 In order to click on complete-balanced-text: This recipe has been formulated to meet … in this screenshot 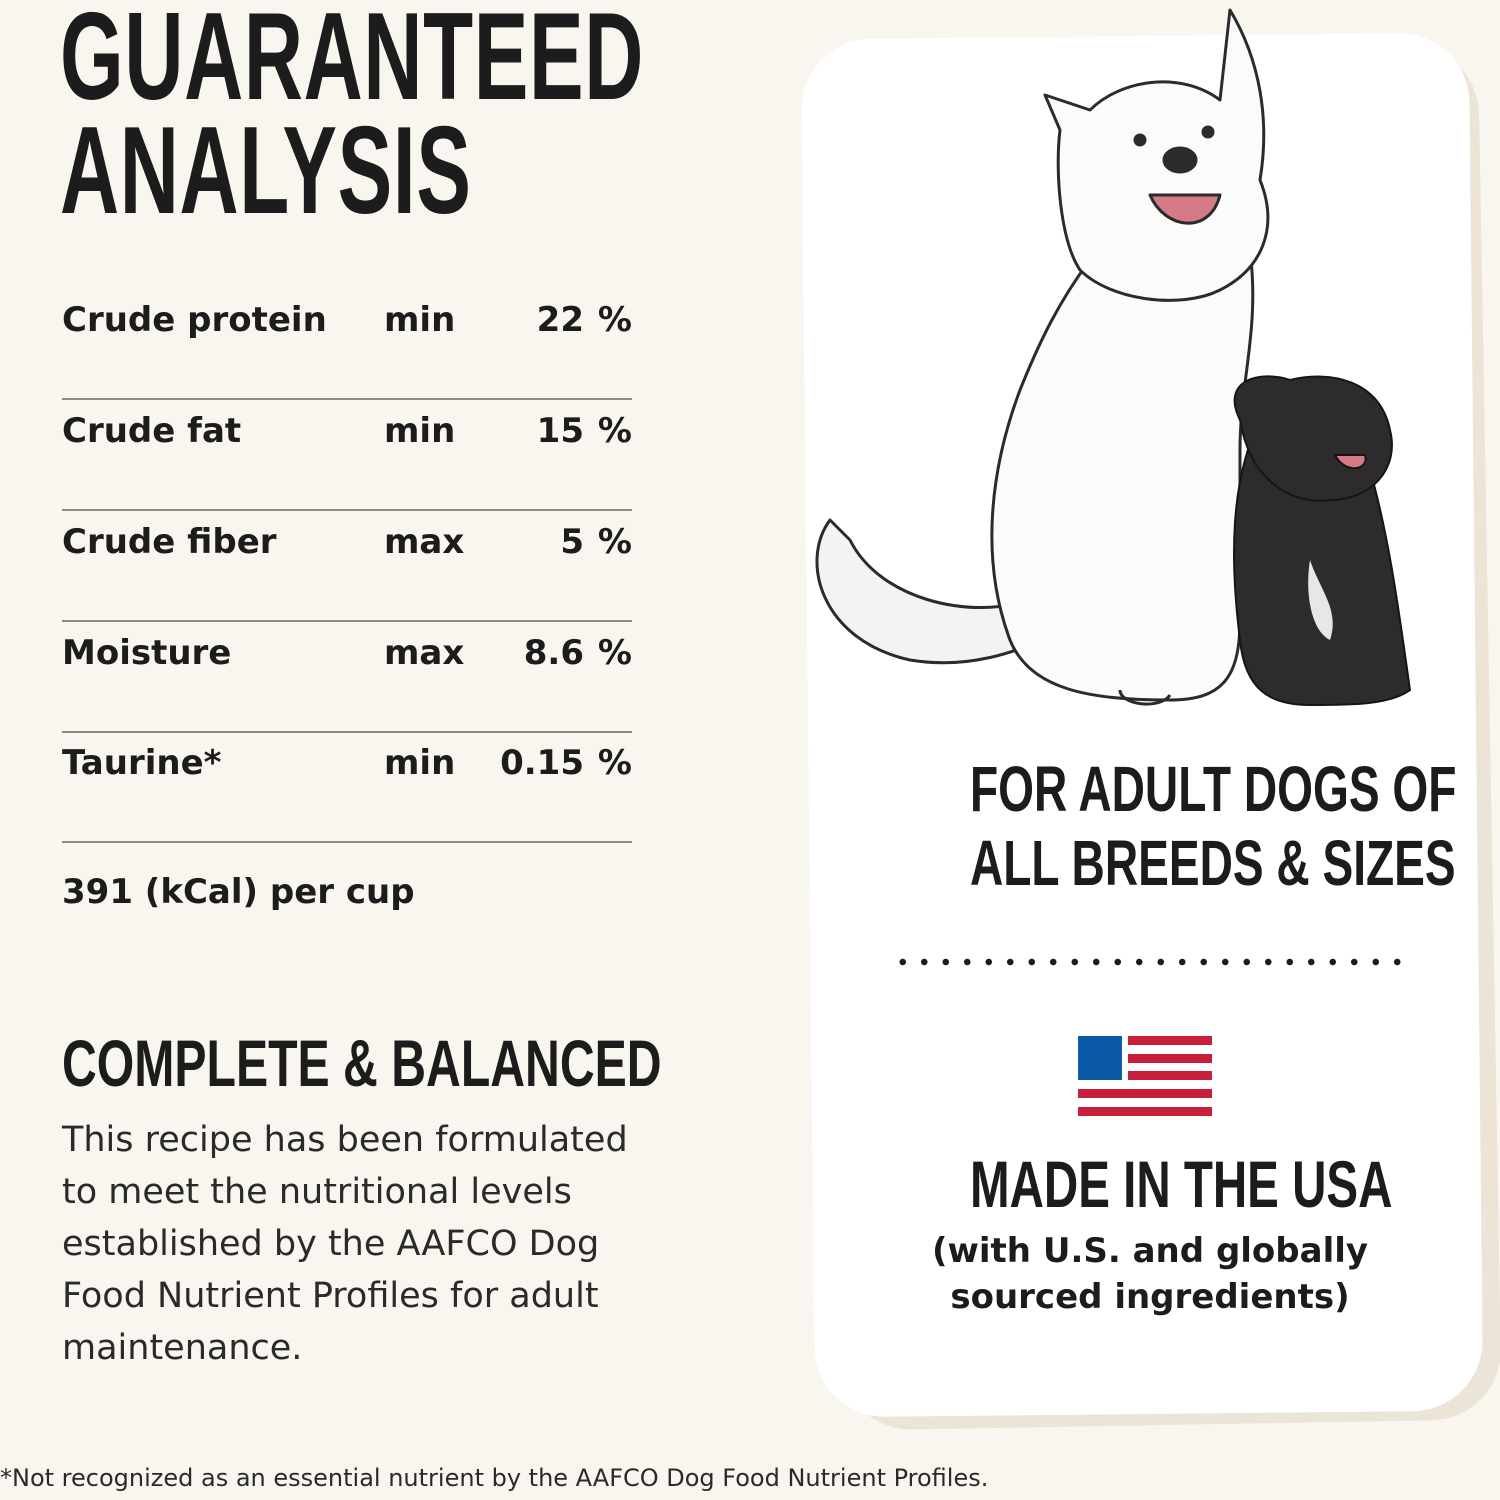, I will do `click(345, 1244)`.